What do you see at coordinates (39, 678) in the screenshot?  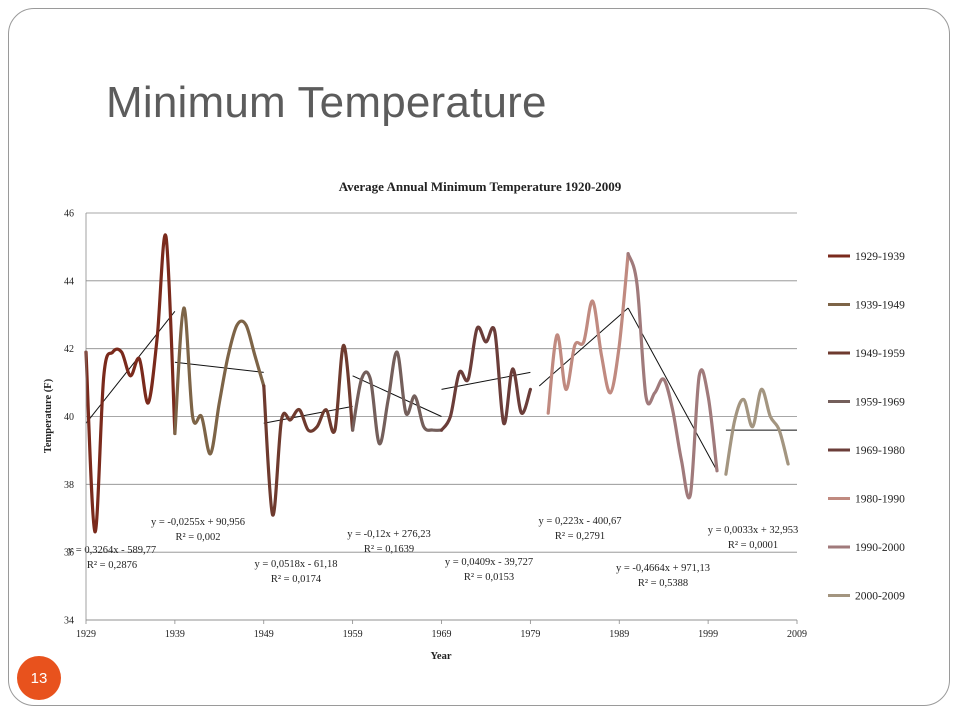 I see `slide-number-badge: 13` at bounding box center [39, 678].